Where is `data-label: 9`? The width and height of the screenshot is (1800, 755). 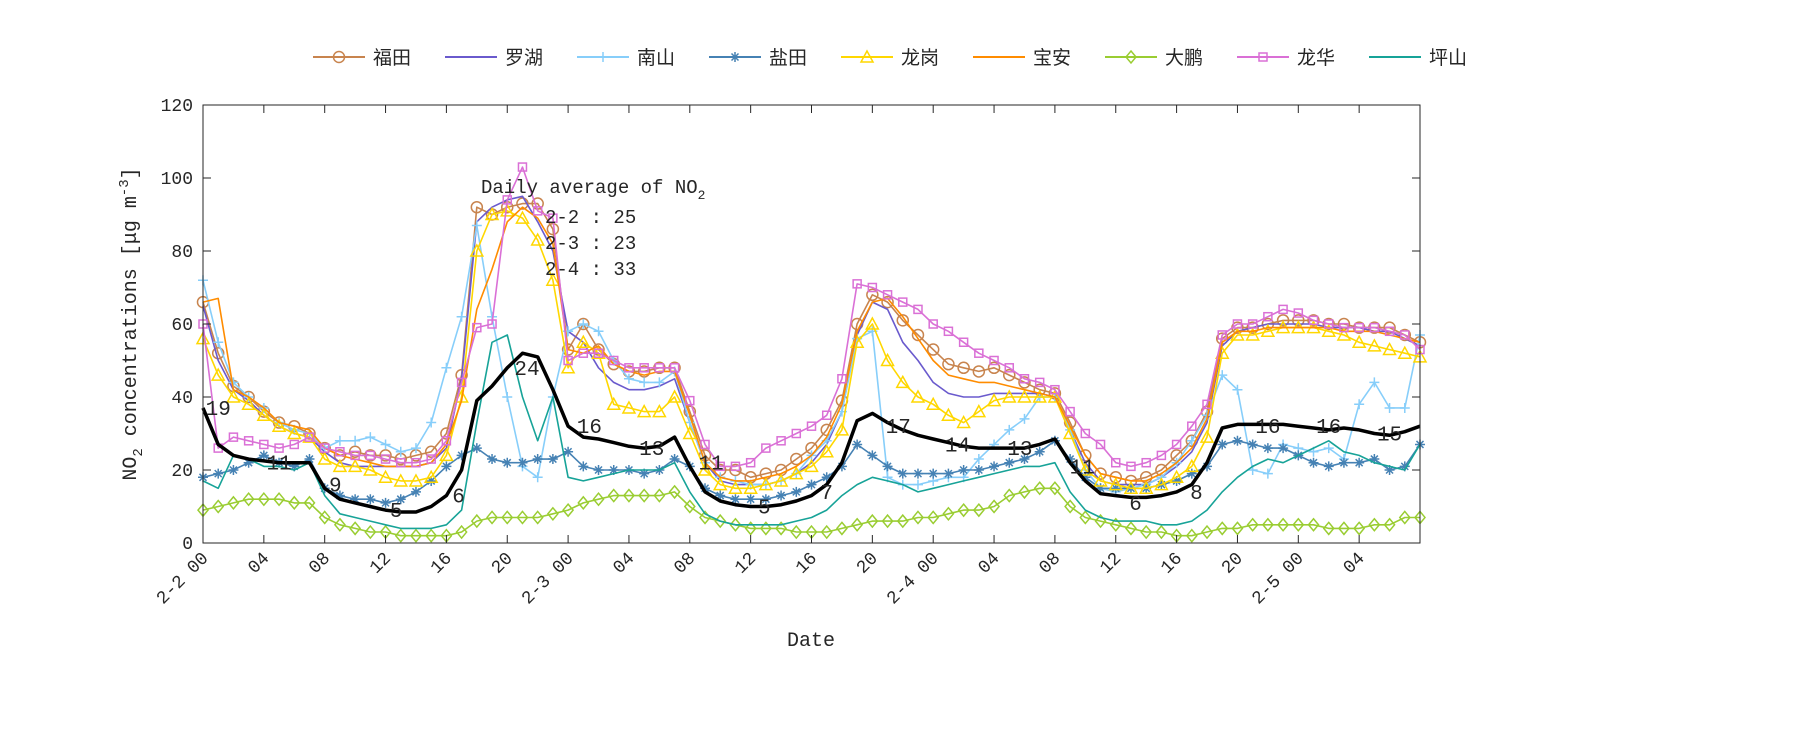
data-label: 9 is located at coordinates (335, 487).